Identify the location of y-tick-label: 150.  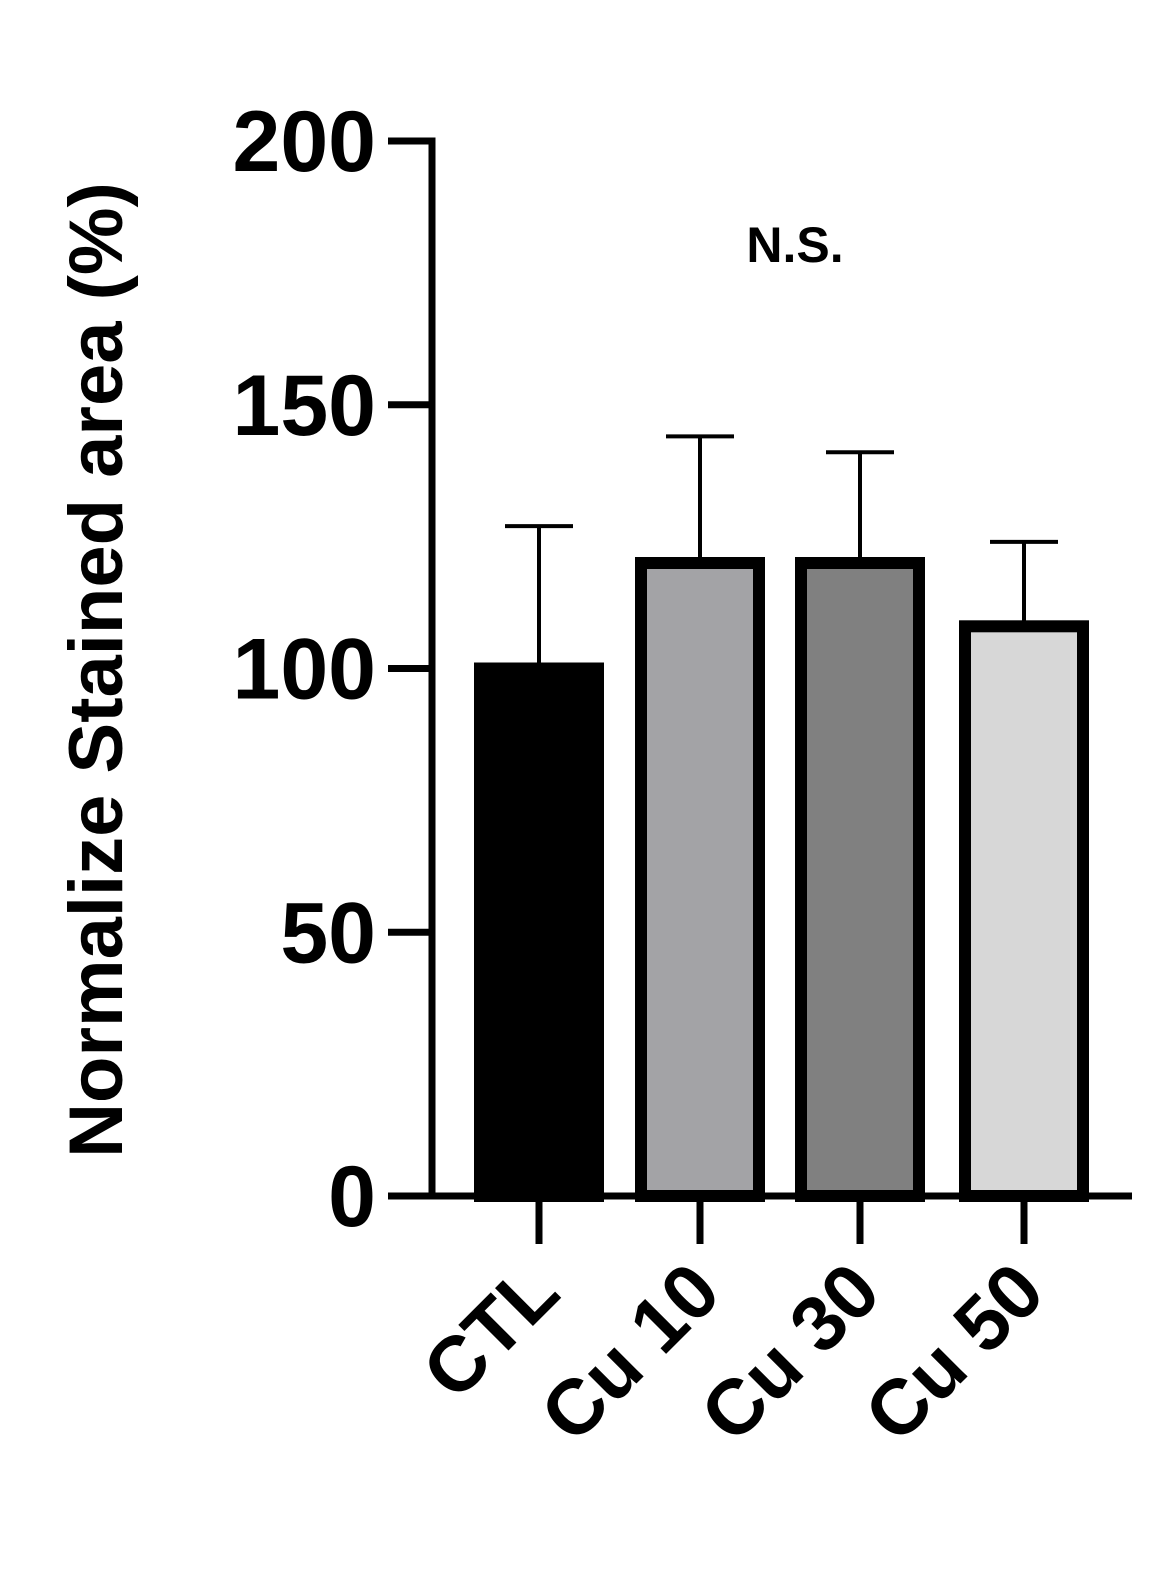
(305, 406).